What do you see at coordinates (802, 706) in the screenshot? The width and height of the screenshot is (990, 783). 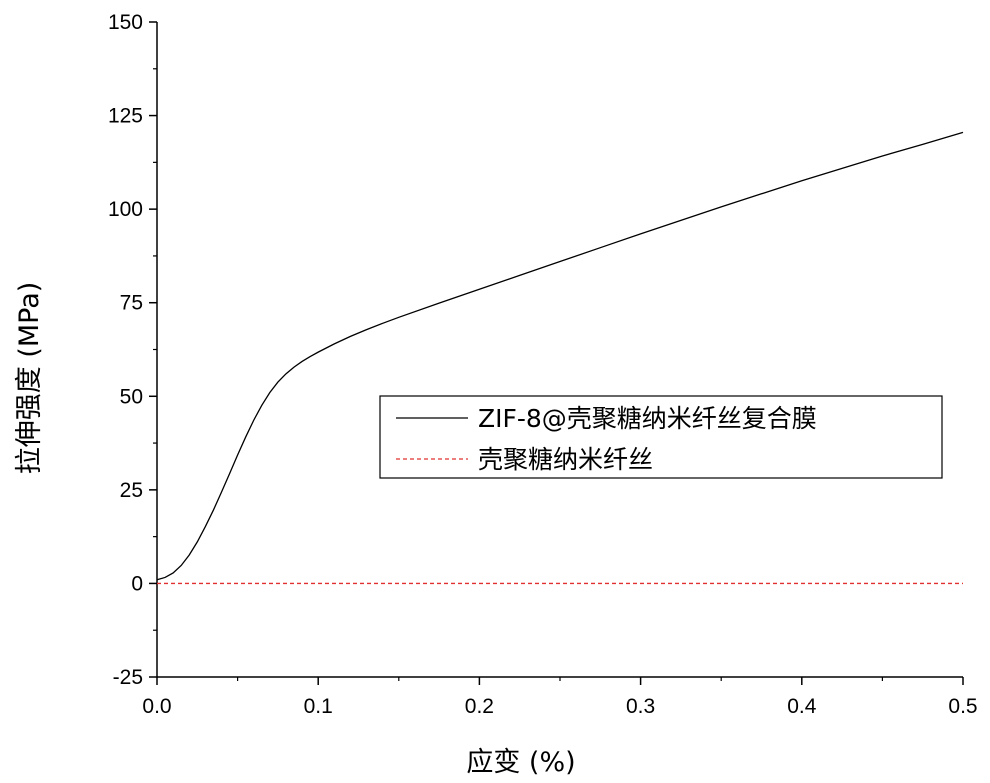 I see `x-tick-label: 0.4` at bounding box center [802, 706].